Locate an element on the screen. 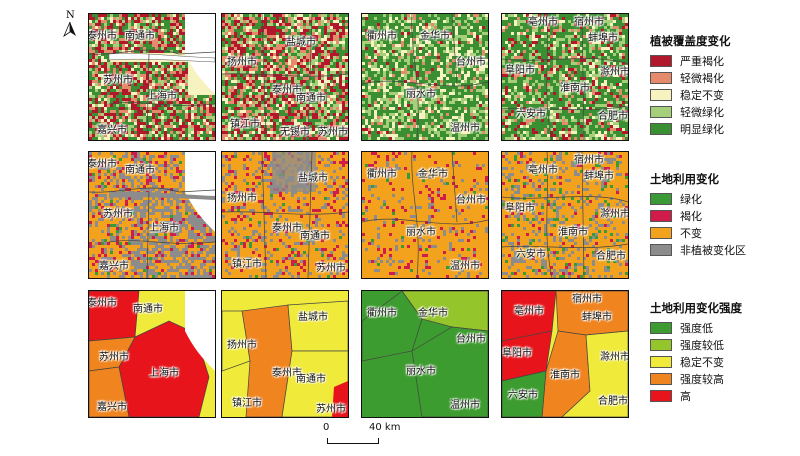  legend-item: 非植被变化区 is located at coordinates (725, 249).